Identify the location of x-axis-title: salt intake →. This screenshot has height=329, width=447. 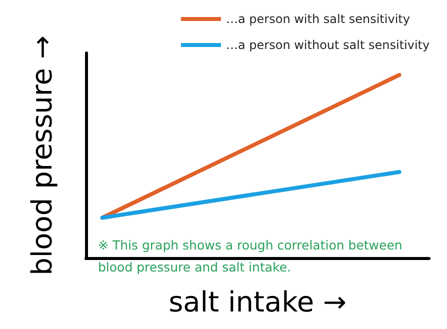
(257, 302).